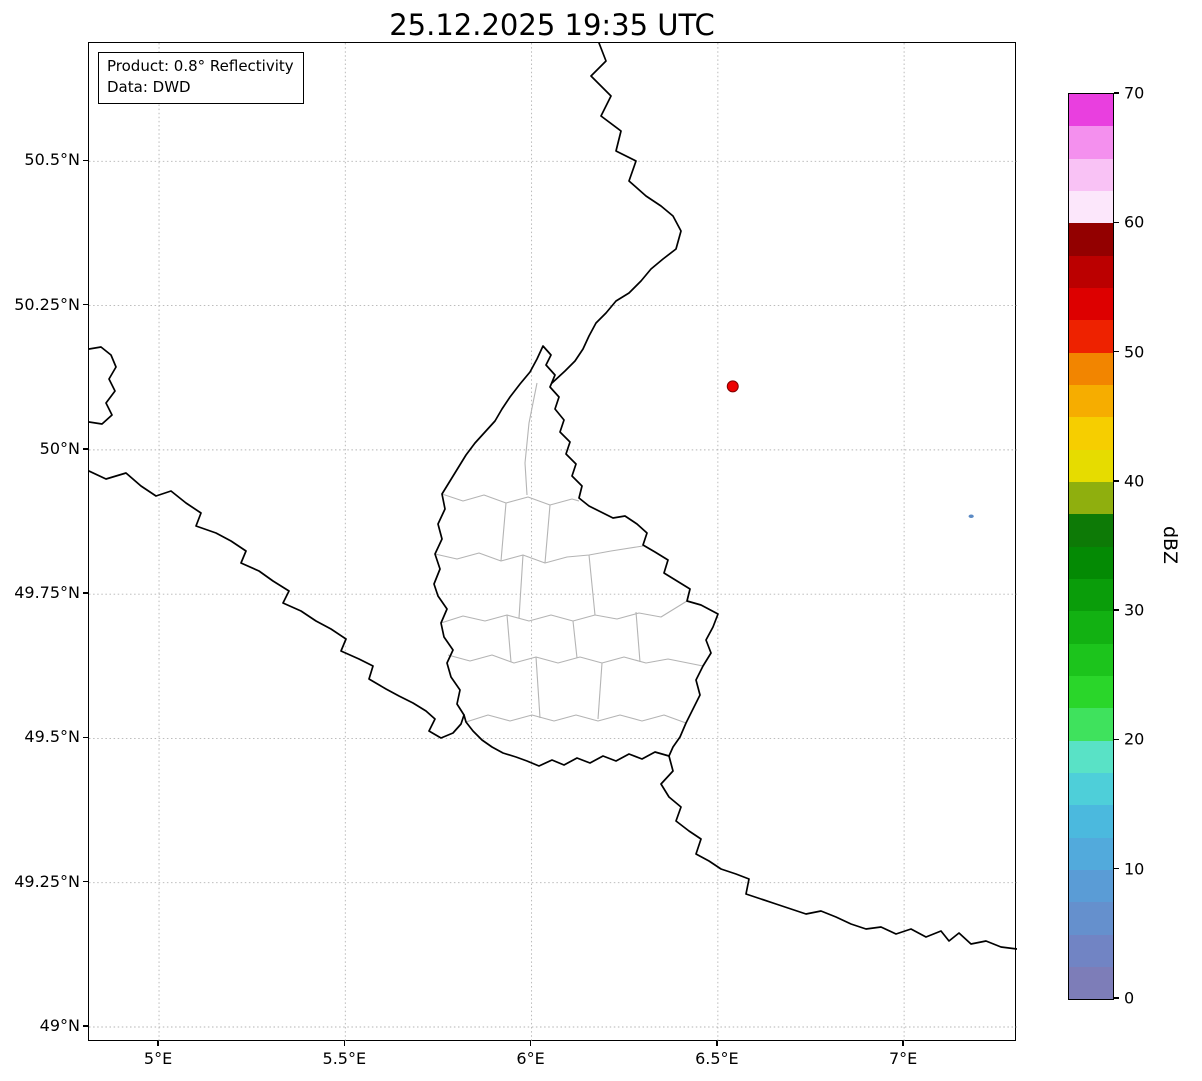 Image resolution: width=1202 pixels, height=1081 pixels. Describe the element at coordinates (201, 78) in the screenshot. I see `product-info-box: Product: 0.8° Reflectivity Data: DWD` at that location.